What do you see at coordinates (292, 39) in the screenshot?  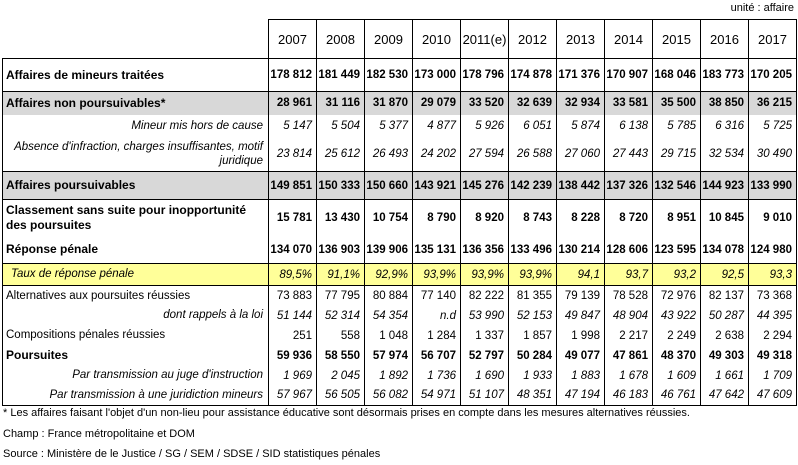 I see `year-header: 2007` at bounding box center [292, 39].